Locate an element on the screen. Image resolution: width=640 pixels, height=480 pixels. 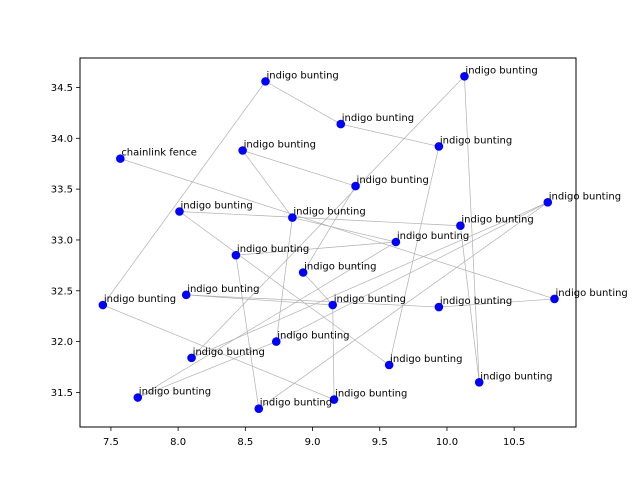
x-axis: 7.5 8.0 8.5 9.0 9.5 10.0 10.5 is located at coordinates (314, 437).